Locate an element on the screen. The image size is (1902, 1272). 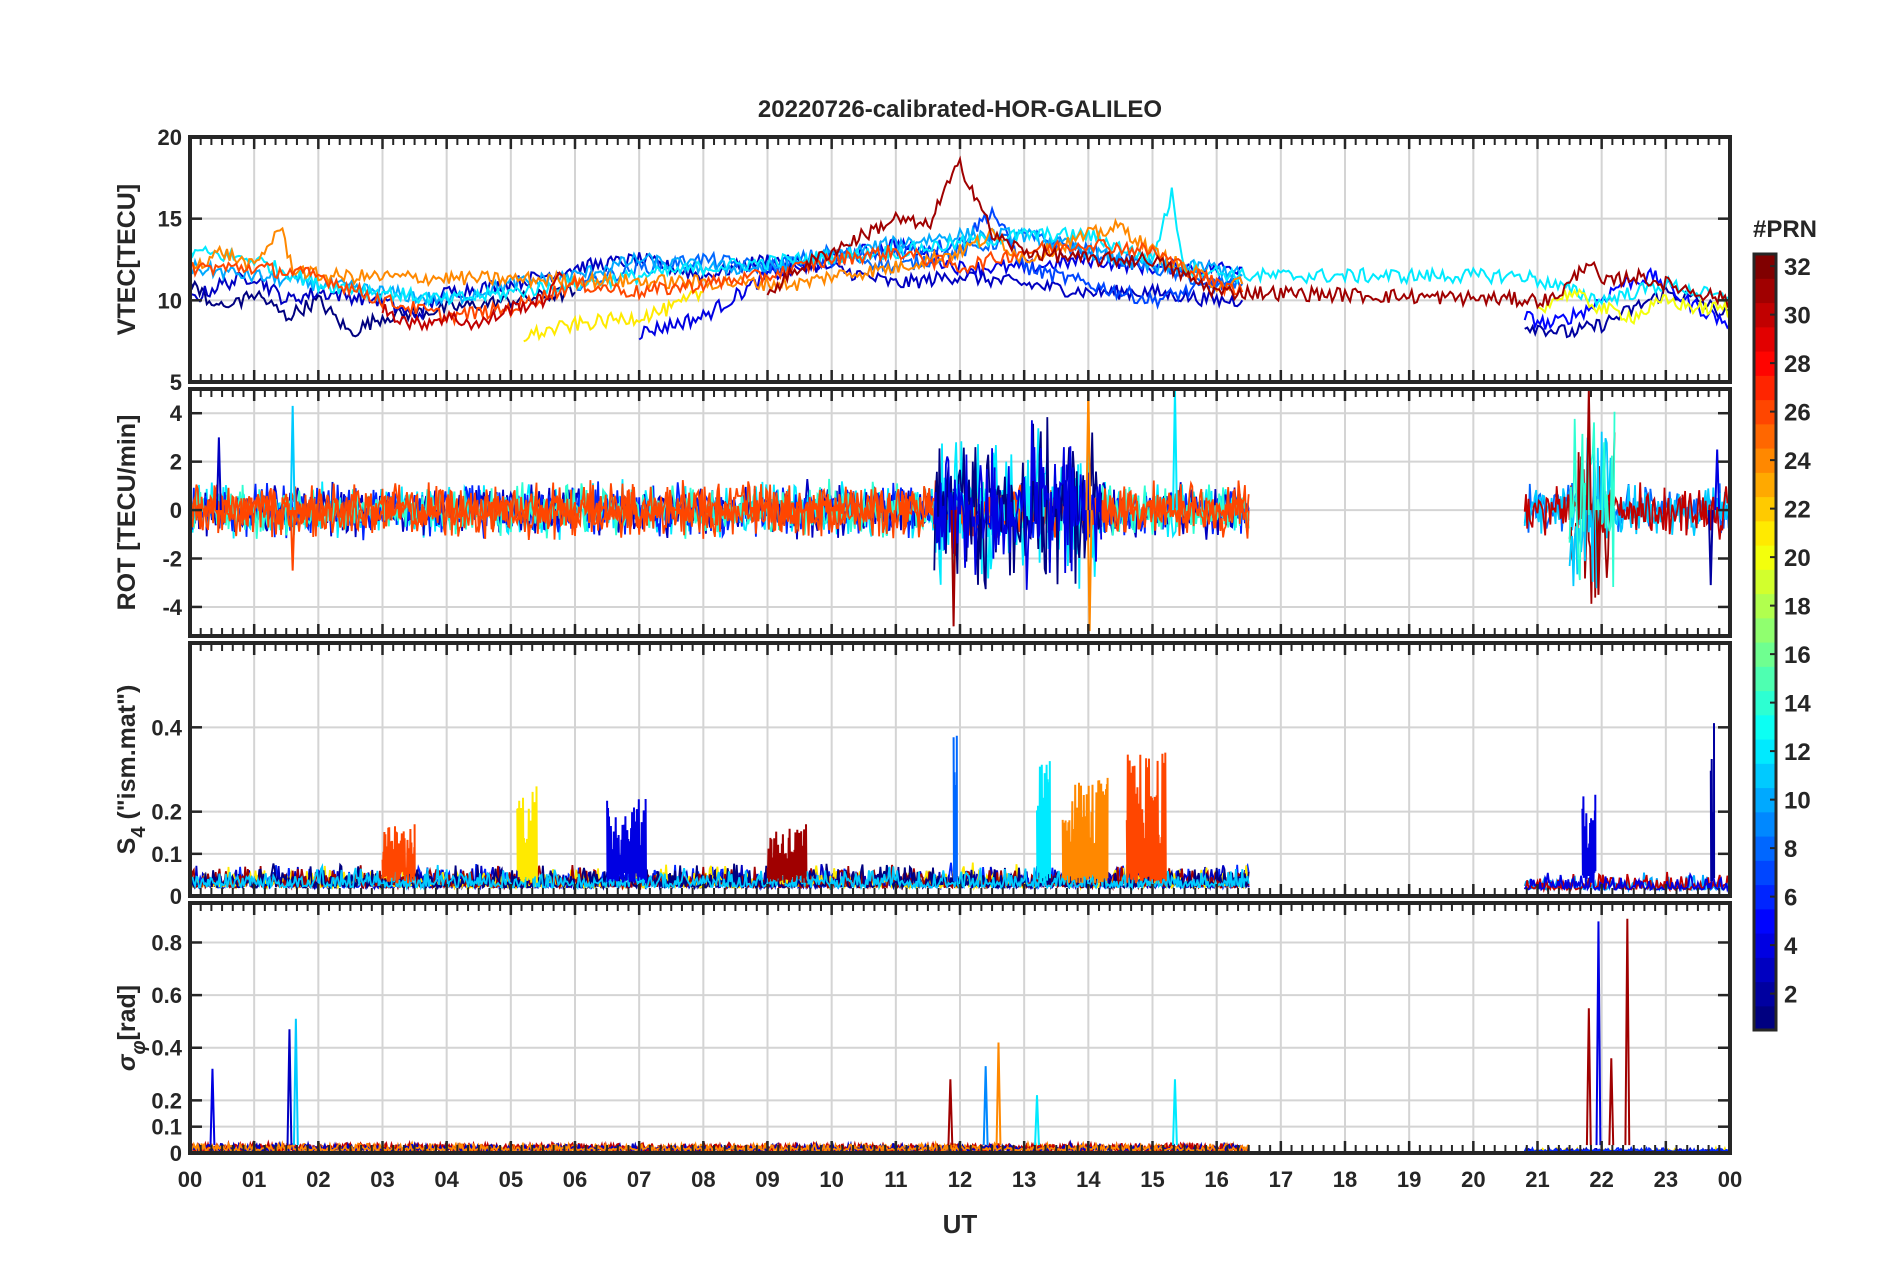
colorbar-tick-label: 14 is located at coordinates (1797, 704).